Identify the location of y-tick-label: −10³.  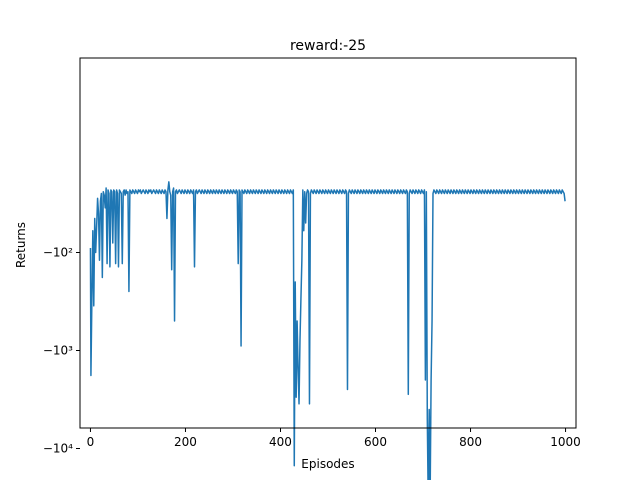
(58, 351).